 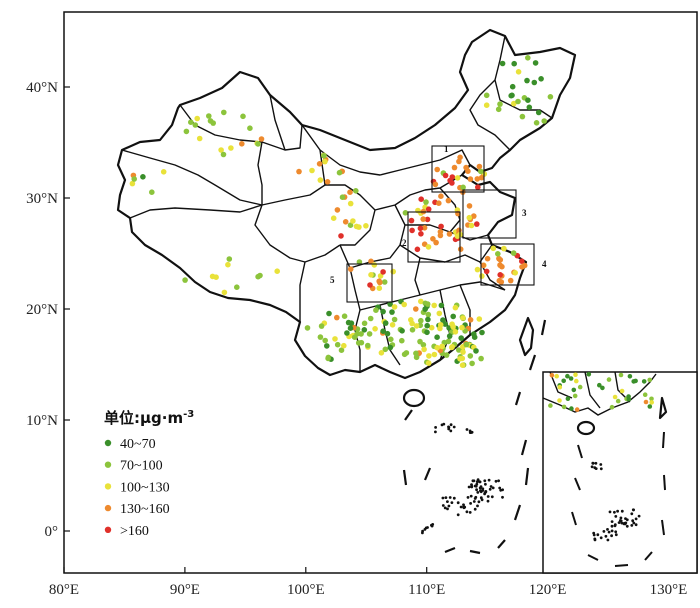 What do you see at coordinates (404, 243) in the screenshot?
I see `region-box-2-label: 2` at bounding box center [404, 243].